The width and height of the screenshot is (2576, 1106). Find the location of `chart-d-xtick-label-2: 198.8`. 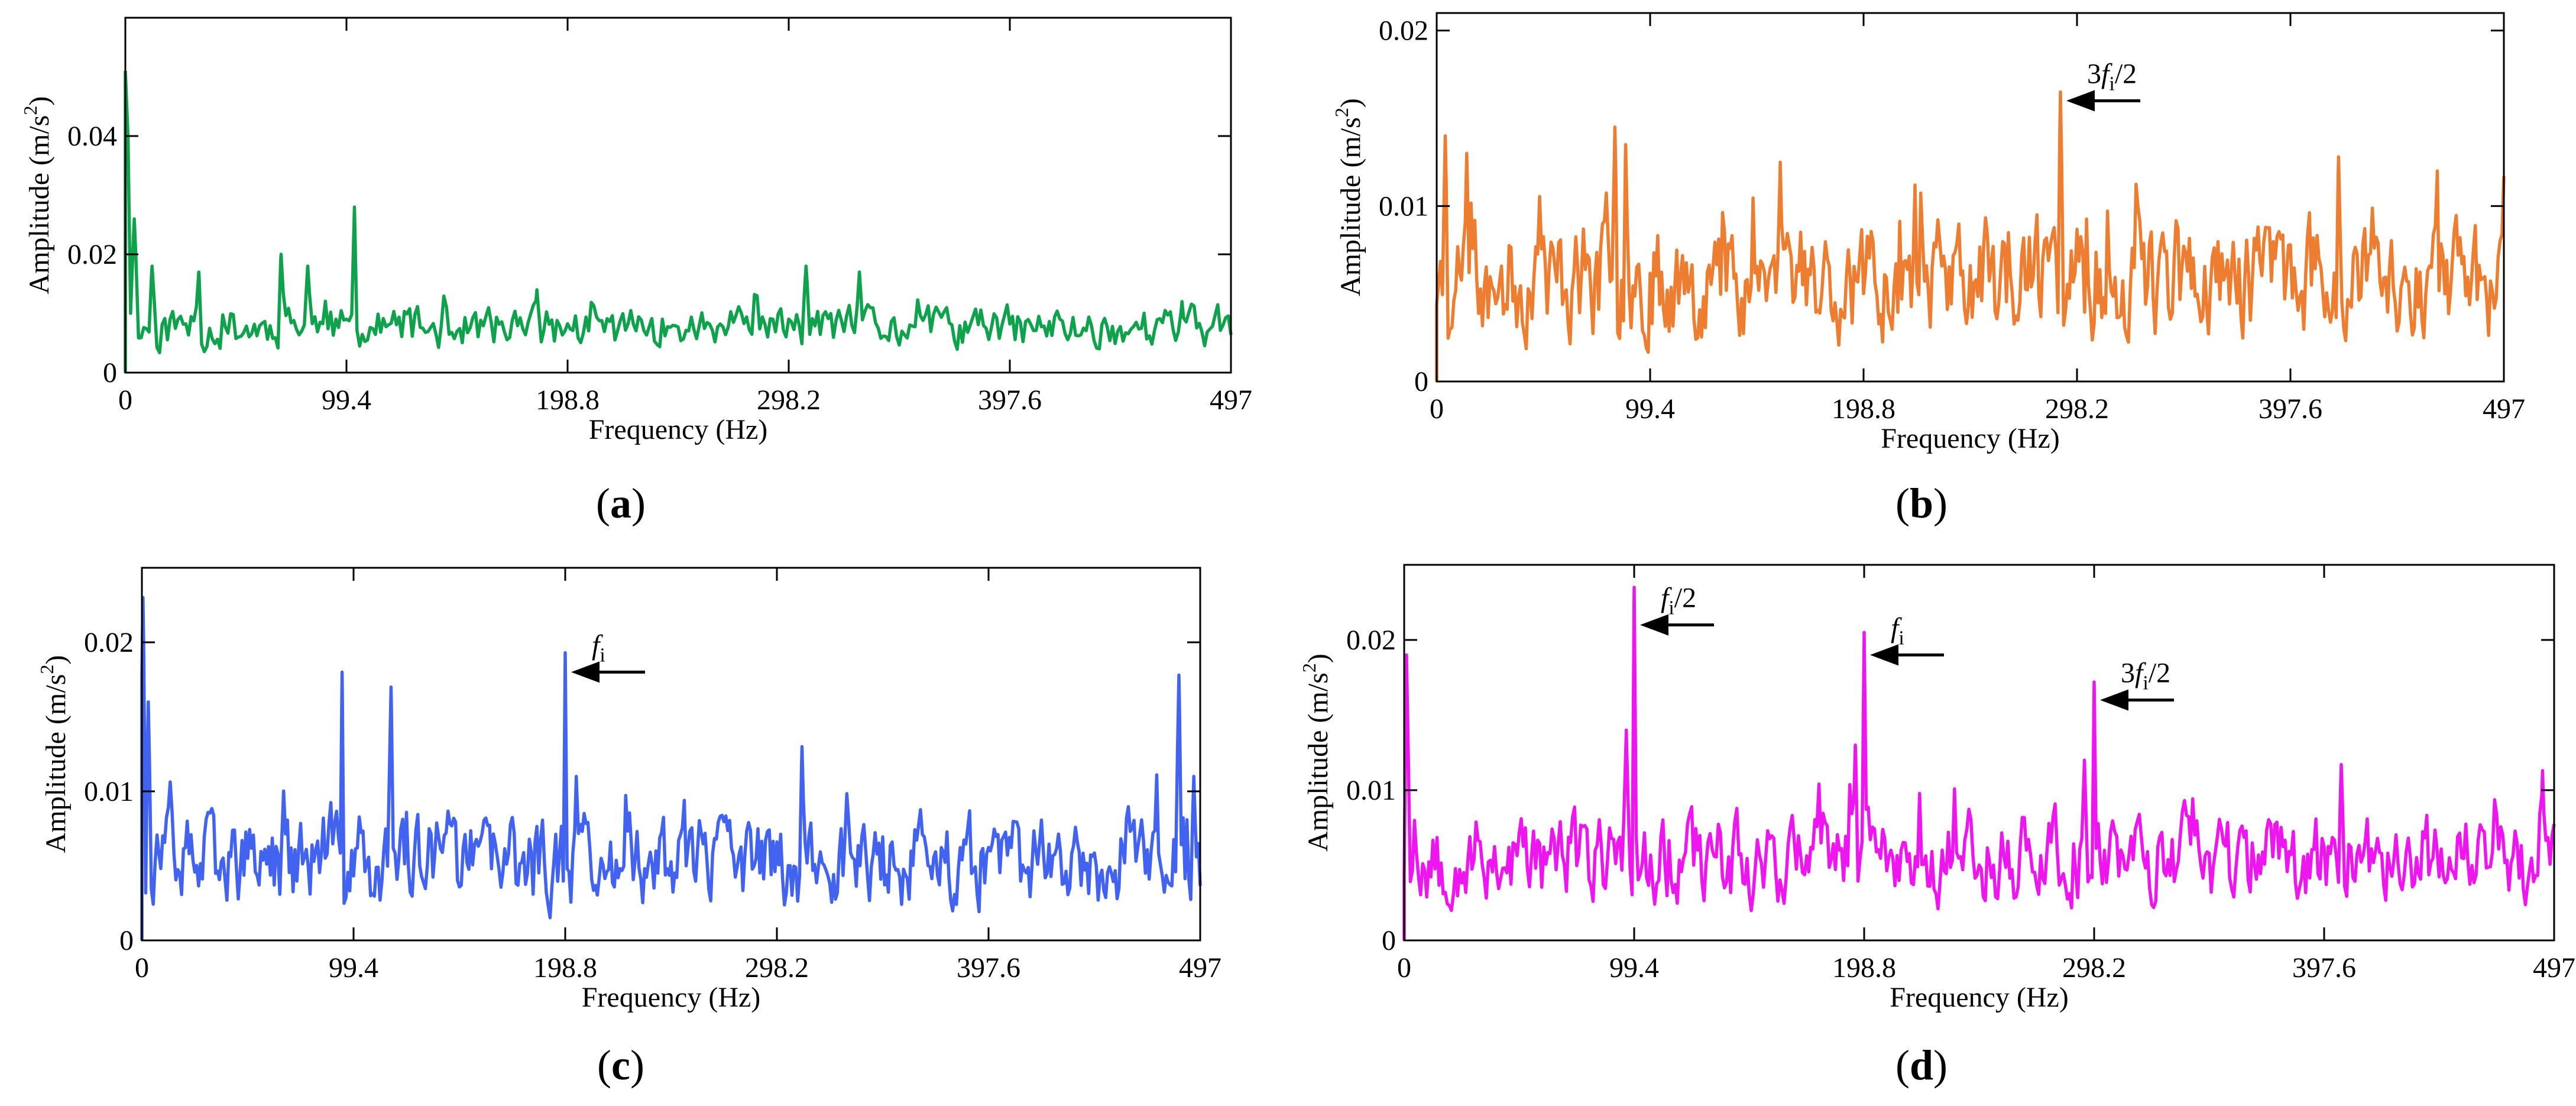

chart-d-xtick-label-2: 198.8 is located at coordinates (1864, 968).